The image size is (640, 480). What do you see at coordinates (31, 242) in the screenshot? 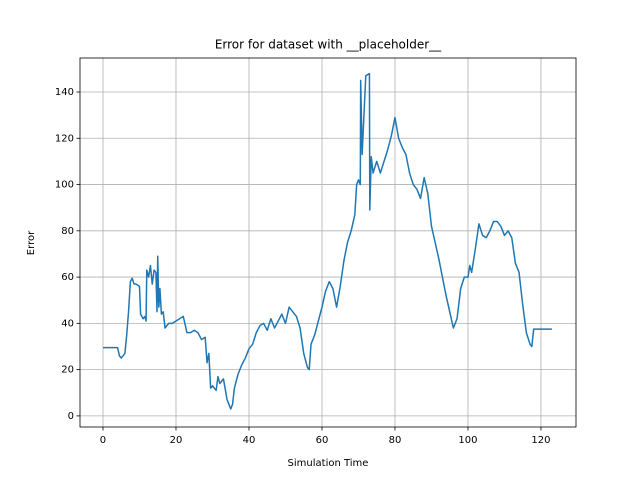
I see `y-axis-label: Error` at bounding box center [31, 242].